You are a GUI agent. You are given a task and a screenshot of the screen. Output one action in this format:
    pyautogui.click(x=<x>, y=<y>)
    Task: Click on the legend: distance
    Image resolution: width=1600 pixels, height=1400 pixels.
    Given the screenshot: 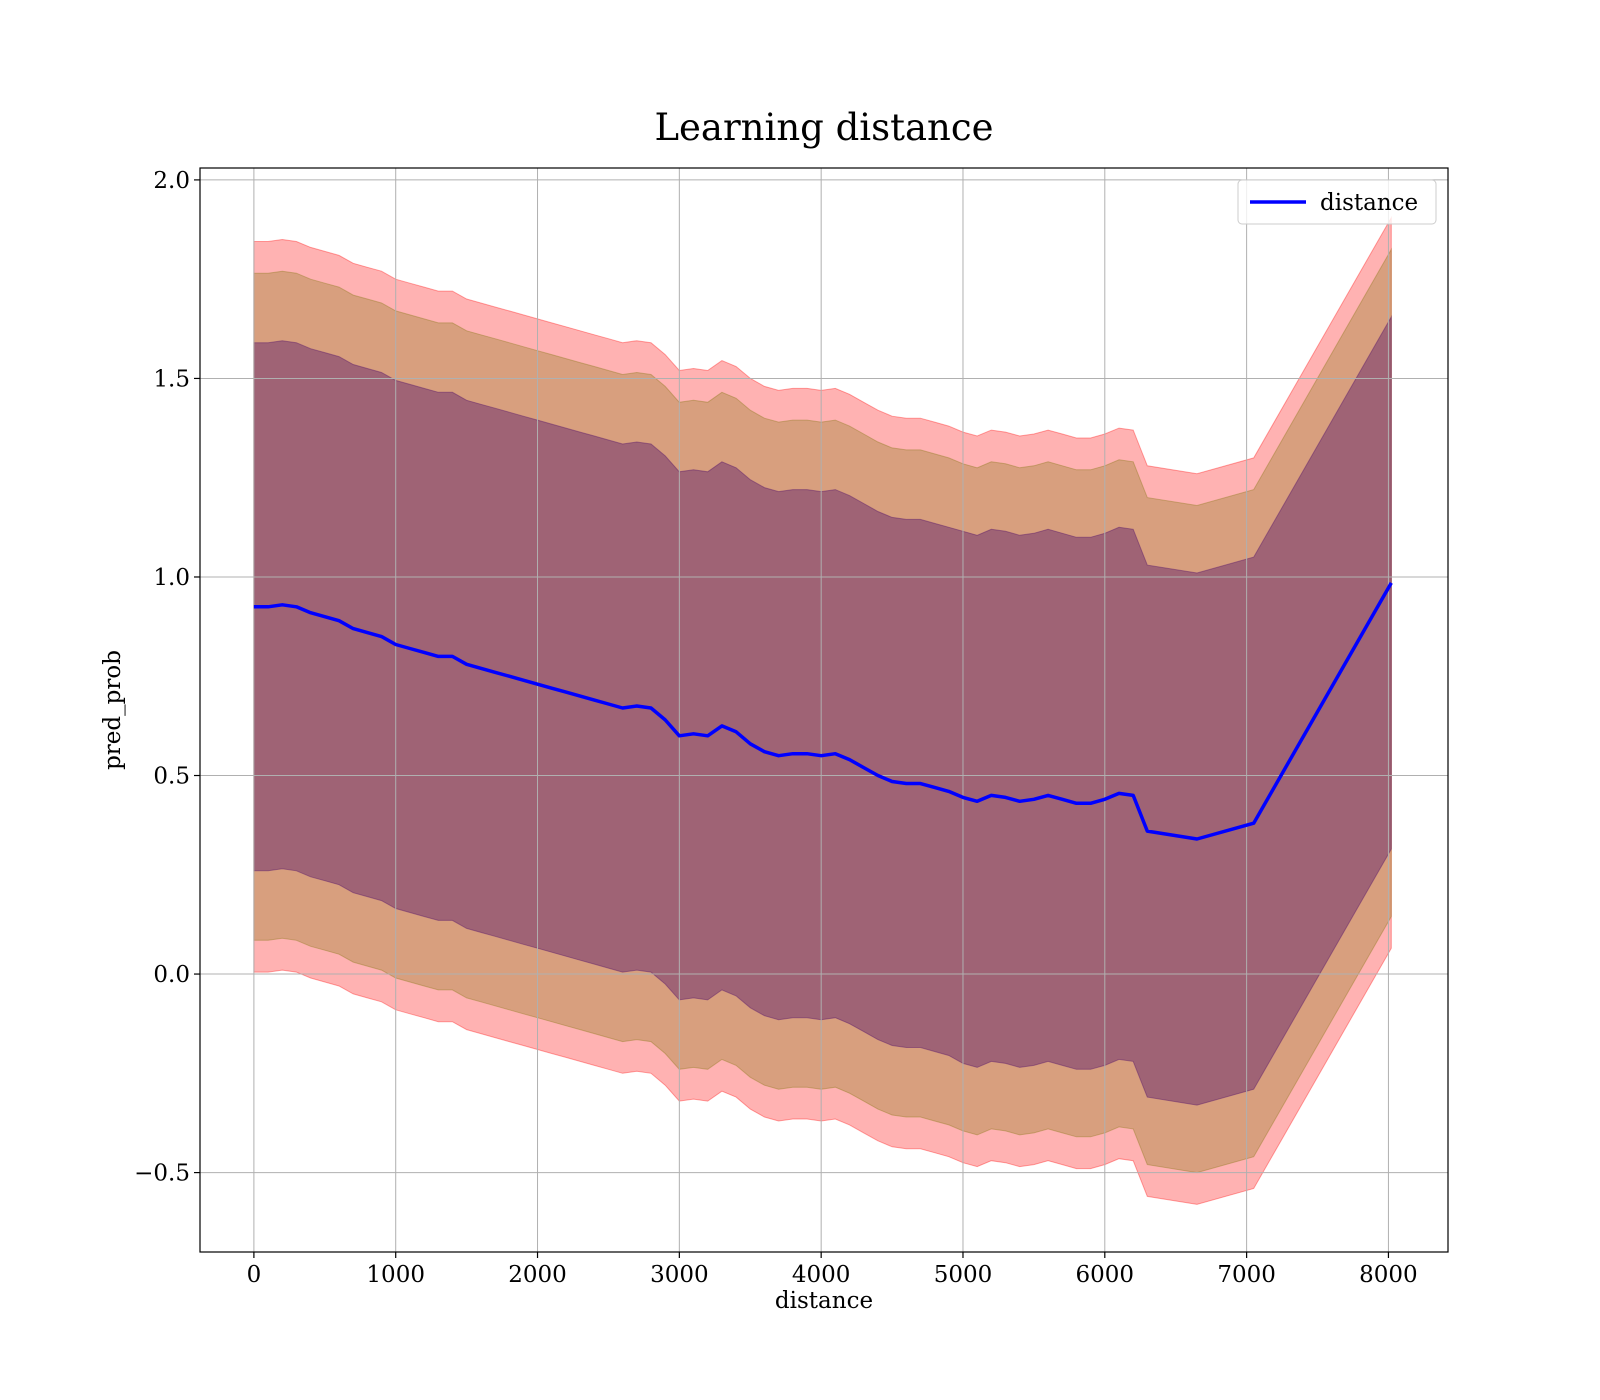 What is the action you would take?
    pyautogui.click(x=1337, y=202)
    